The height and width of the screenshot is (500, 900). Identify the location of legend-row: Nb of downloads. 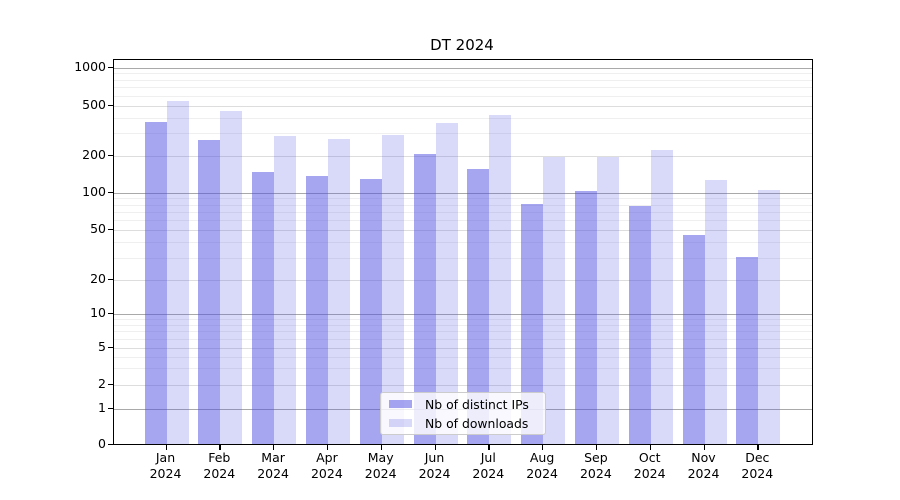
(463, 423).